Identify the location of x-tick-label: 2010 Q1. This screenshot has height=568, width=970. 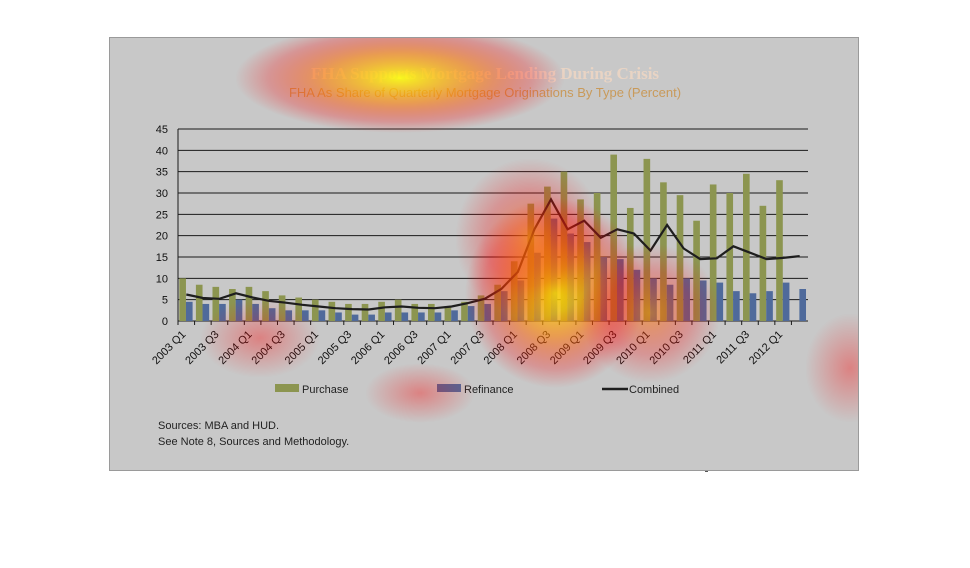
(633, 348).